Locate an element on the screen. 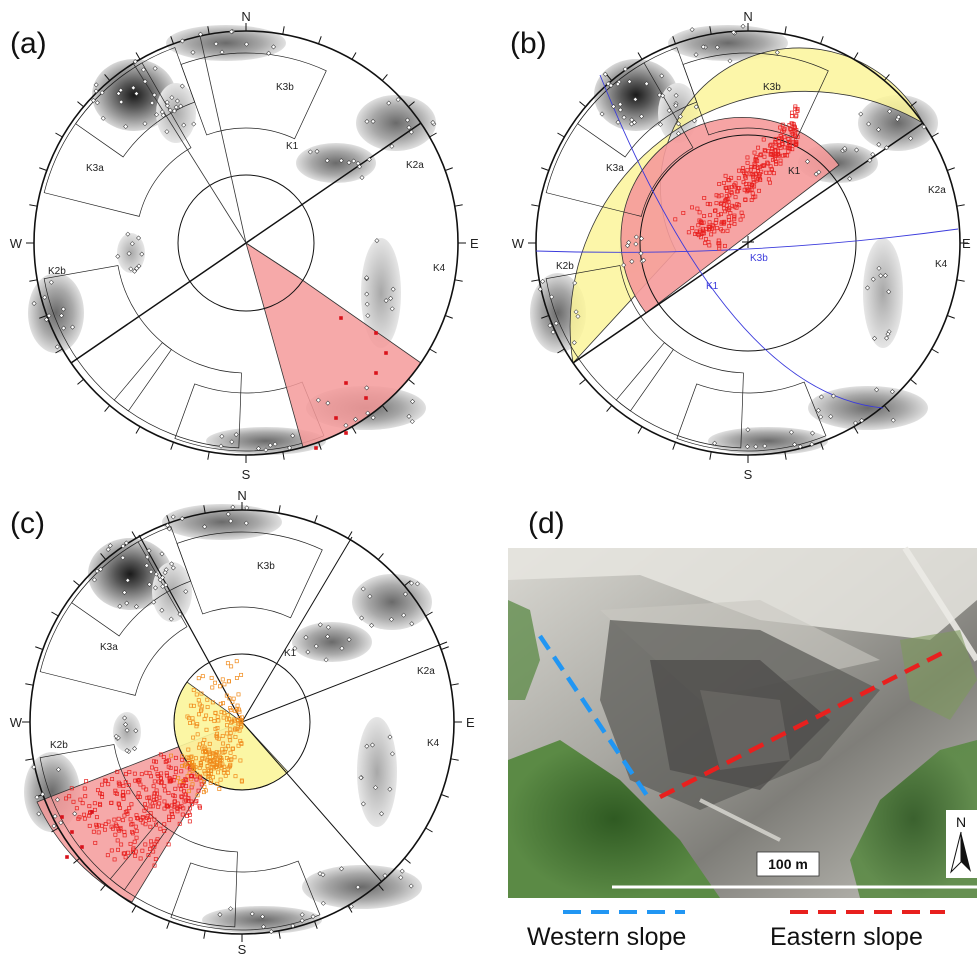 The width and height of the screenshot is (977, 961). west-label-c: W is located at coordinates (16, 722).